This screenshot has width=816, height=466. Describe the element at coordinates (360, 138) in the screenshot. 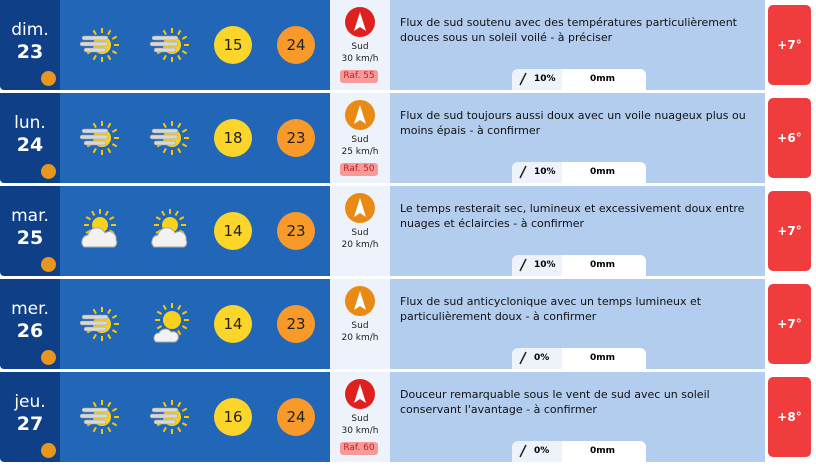

I see `wind-cell: Sud 25 km/h Raf. 50` at that location.